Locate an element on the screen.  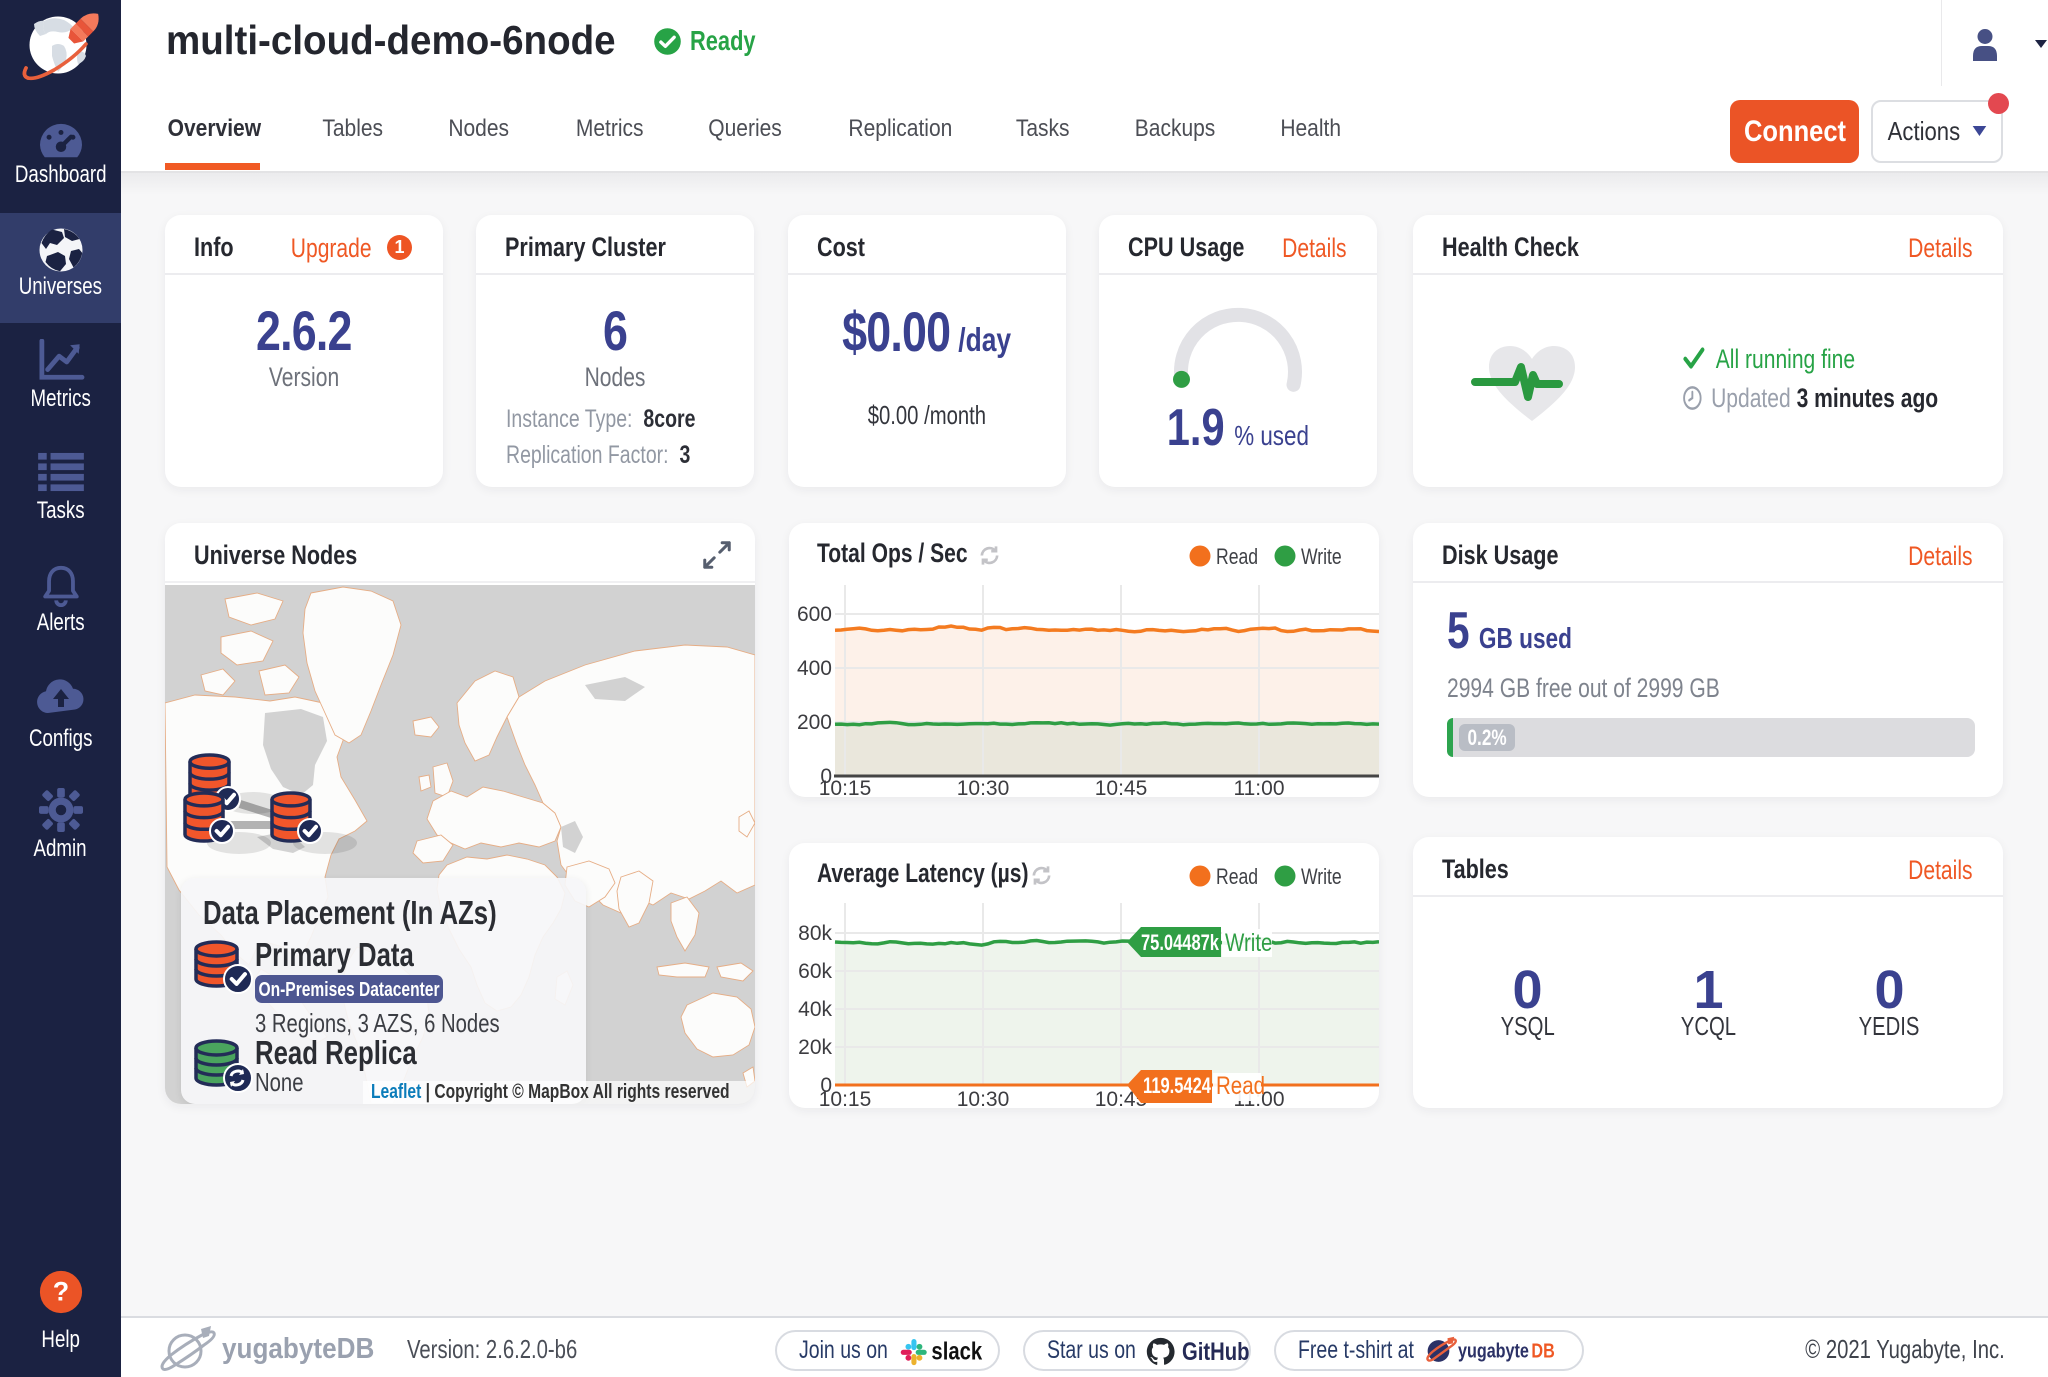
svg-text: slack is located at coordinates (956, 1350).